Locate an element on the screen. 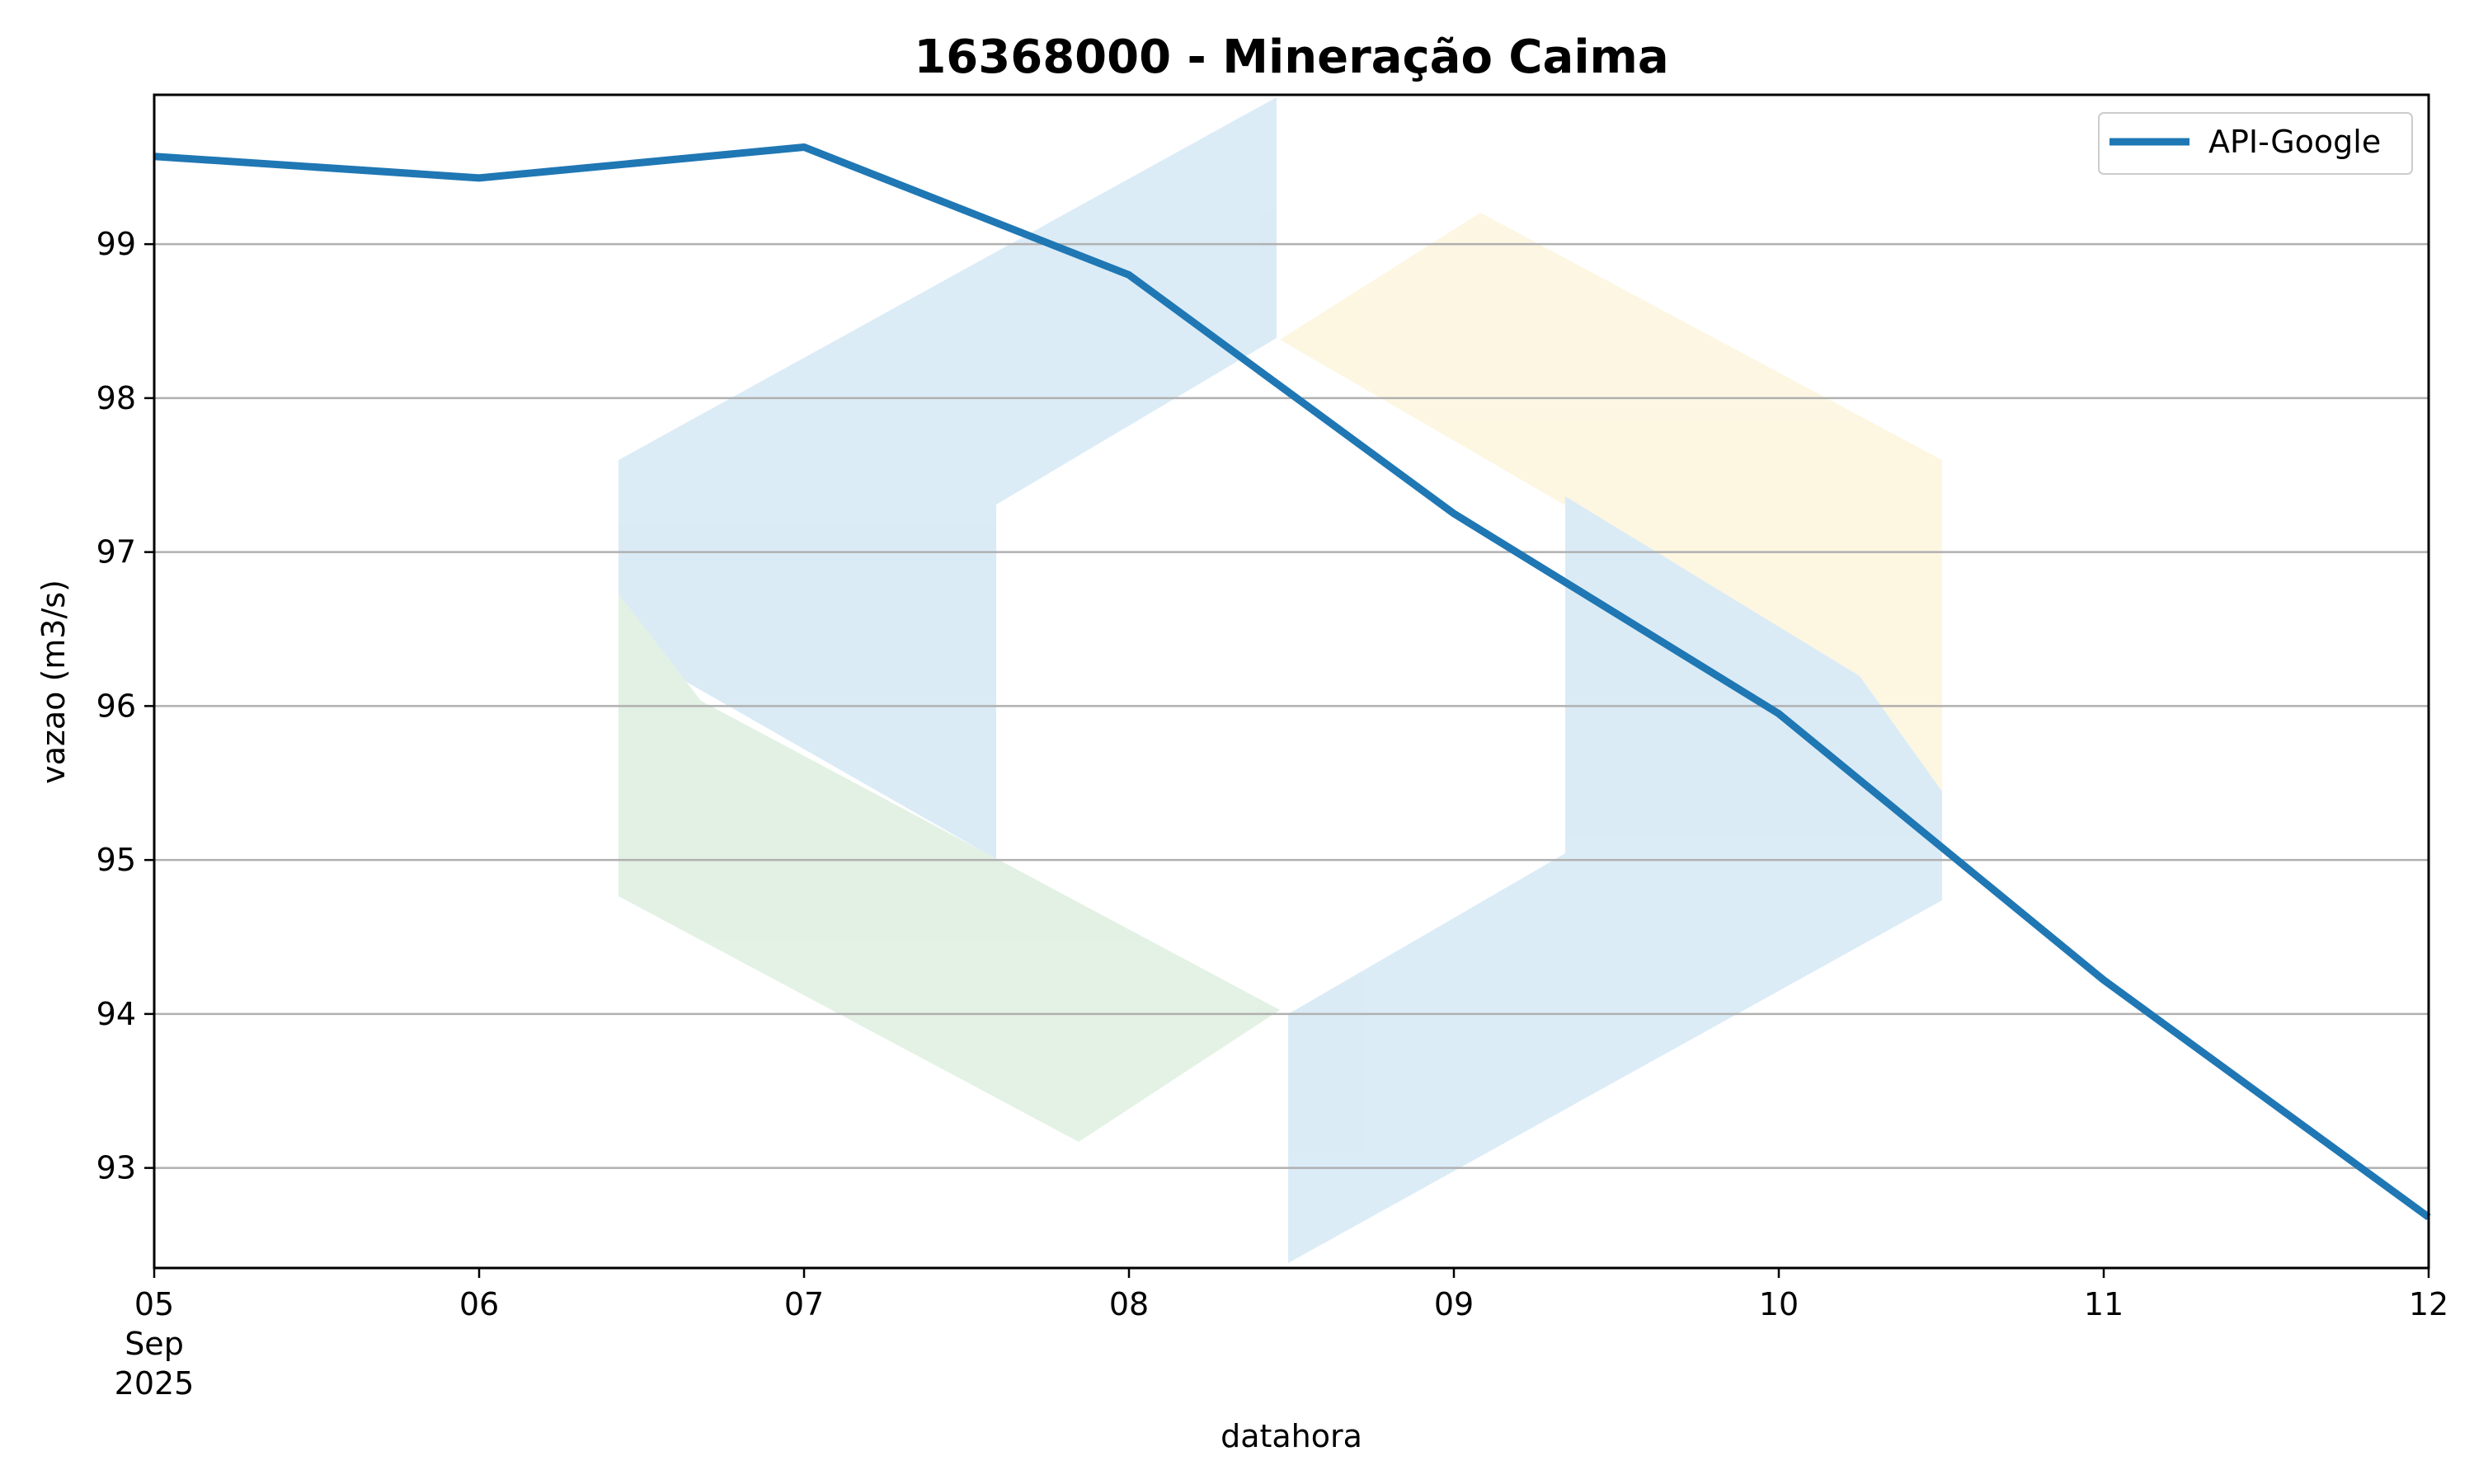 This screenshot has width=2474, height=1484. legend-box is located at coordinates (2255, 143).